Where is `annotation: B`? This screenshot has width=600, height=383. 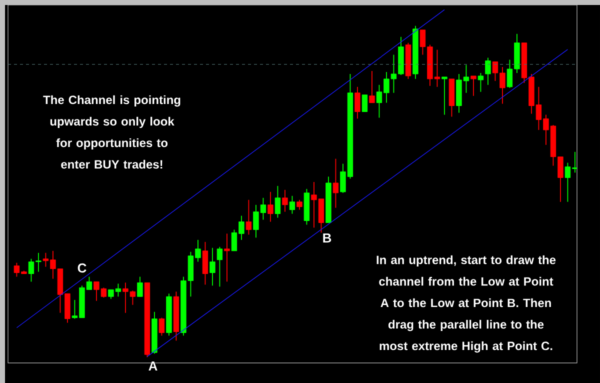 annotation: B is located at coordinates (327, 238).